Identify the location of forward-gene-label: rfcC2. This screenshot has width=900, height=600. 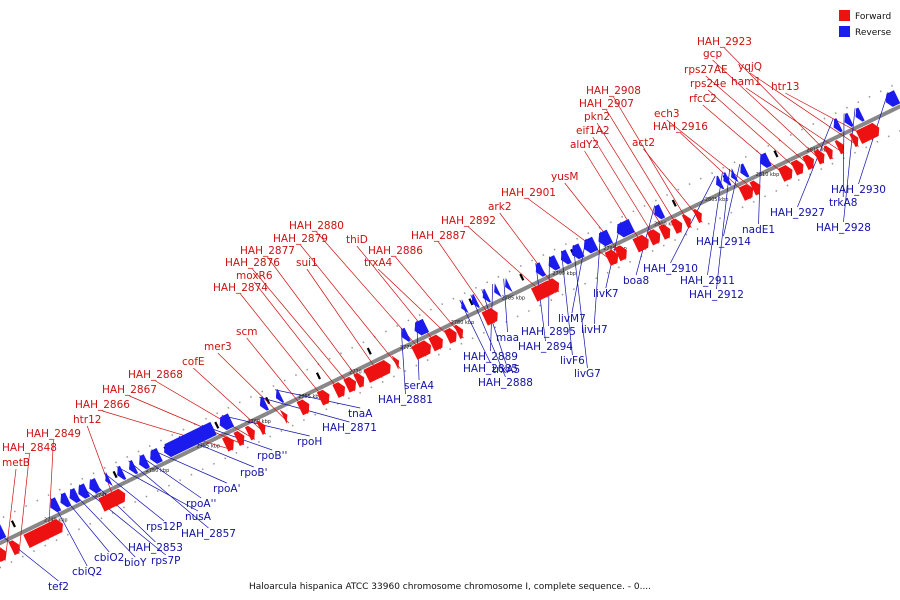
(703, 99).